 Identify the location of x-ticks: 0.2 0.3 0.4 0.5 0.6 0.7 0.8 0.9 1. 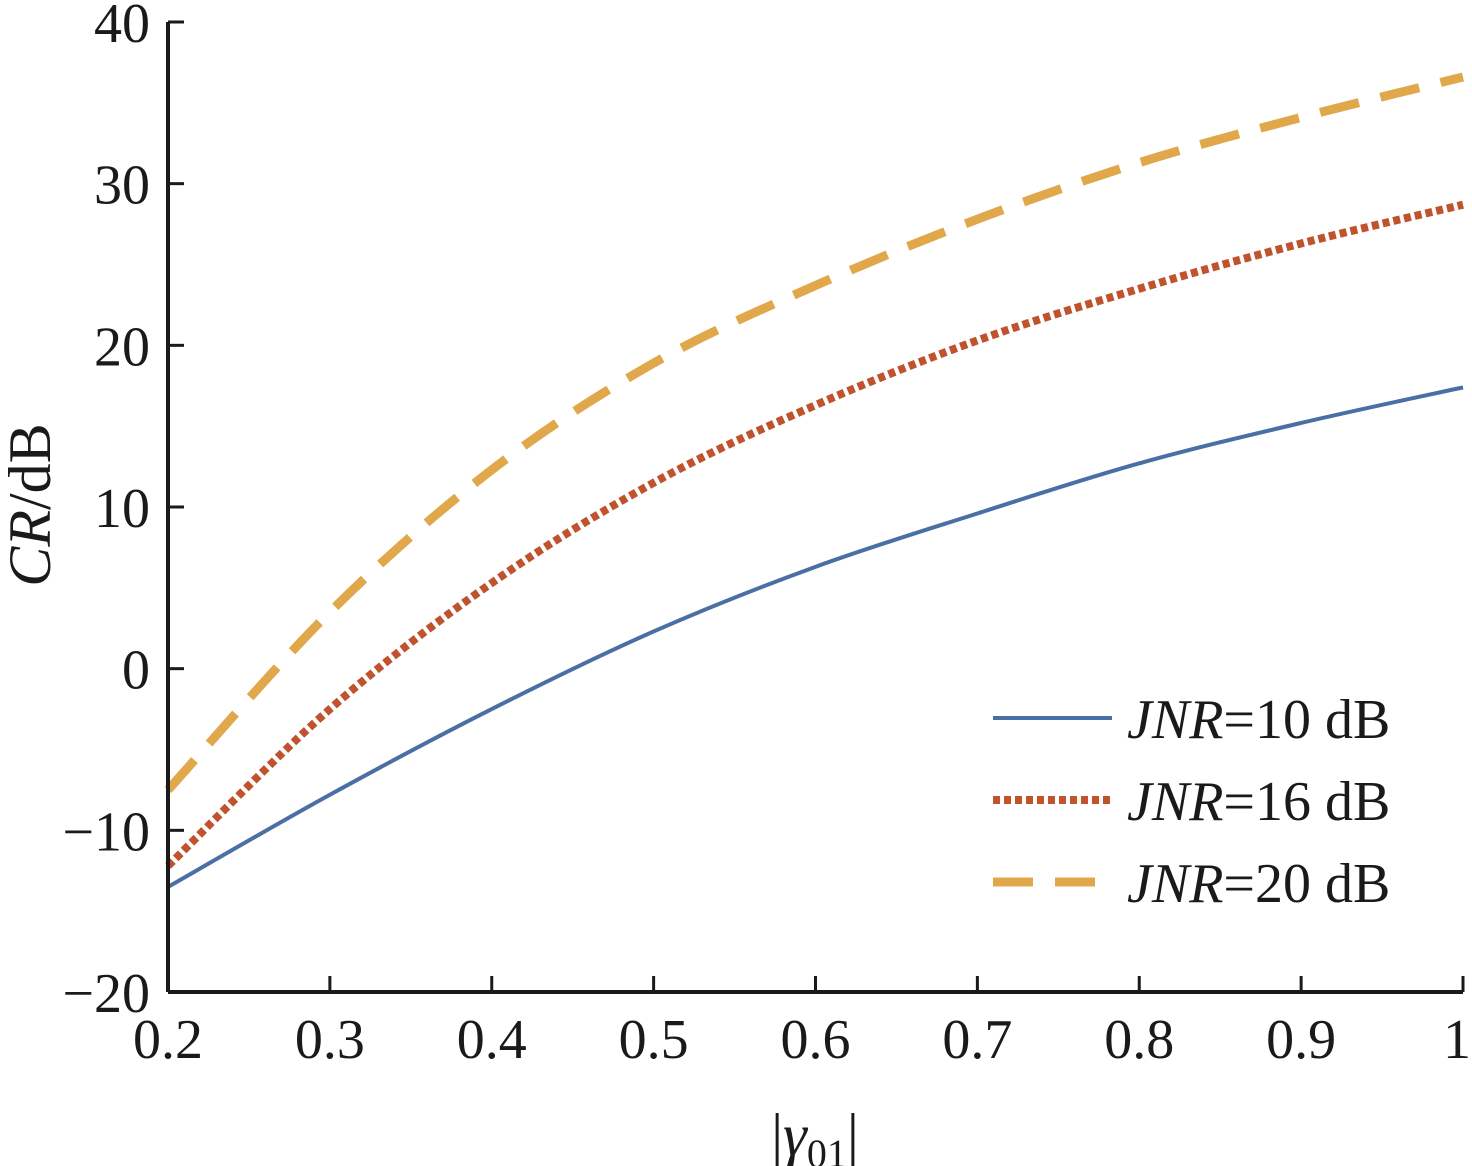
(802, 1023).